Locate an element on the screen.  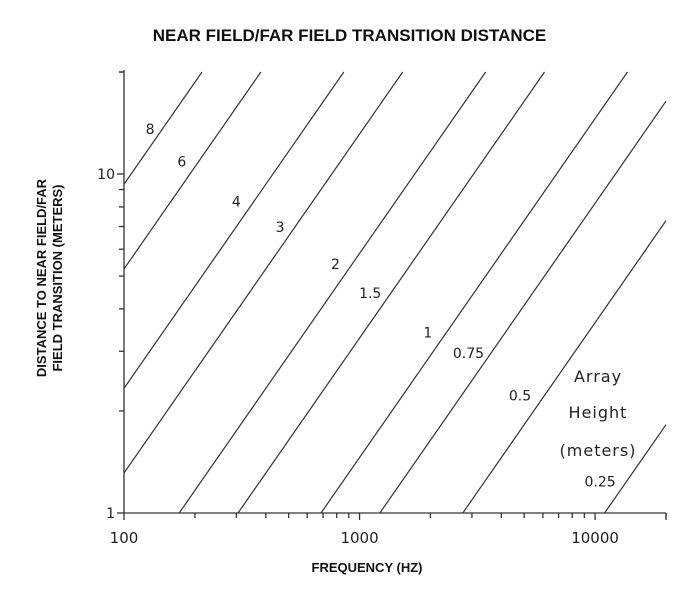
series-label-0p75: 0.75 is located at coordinates (468, 354).